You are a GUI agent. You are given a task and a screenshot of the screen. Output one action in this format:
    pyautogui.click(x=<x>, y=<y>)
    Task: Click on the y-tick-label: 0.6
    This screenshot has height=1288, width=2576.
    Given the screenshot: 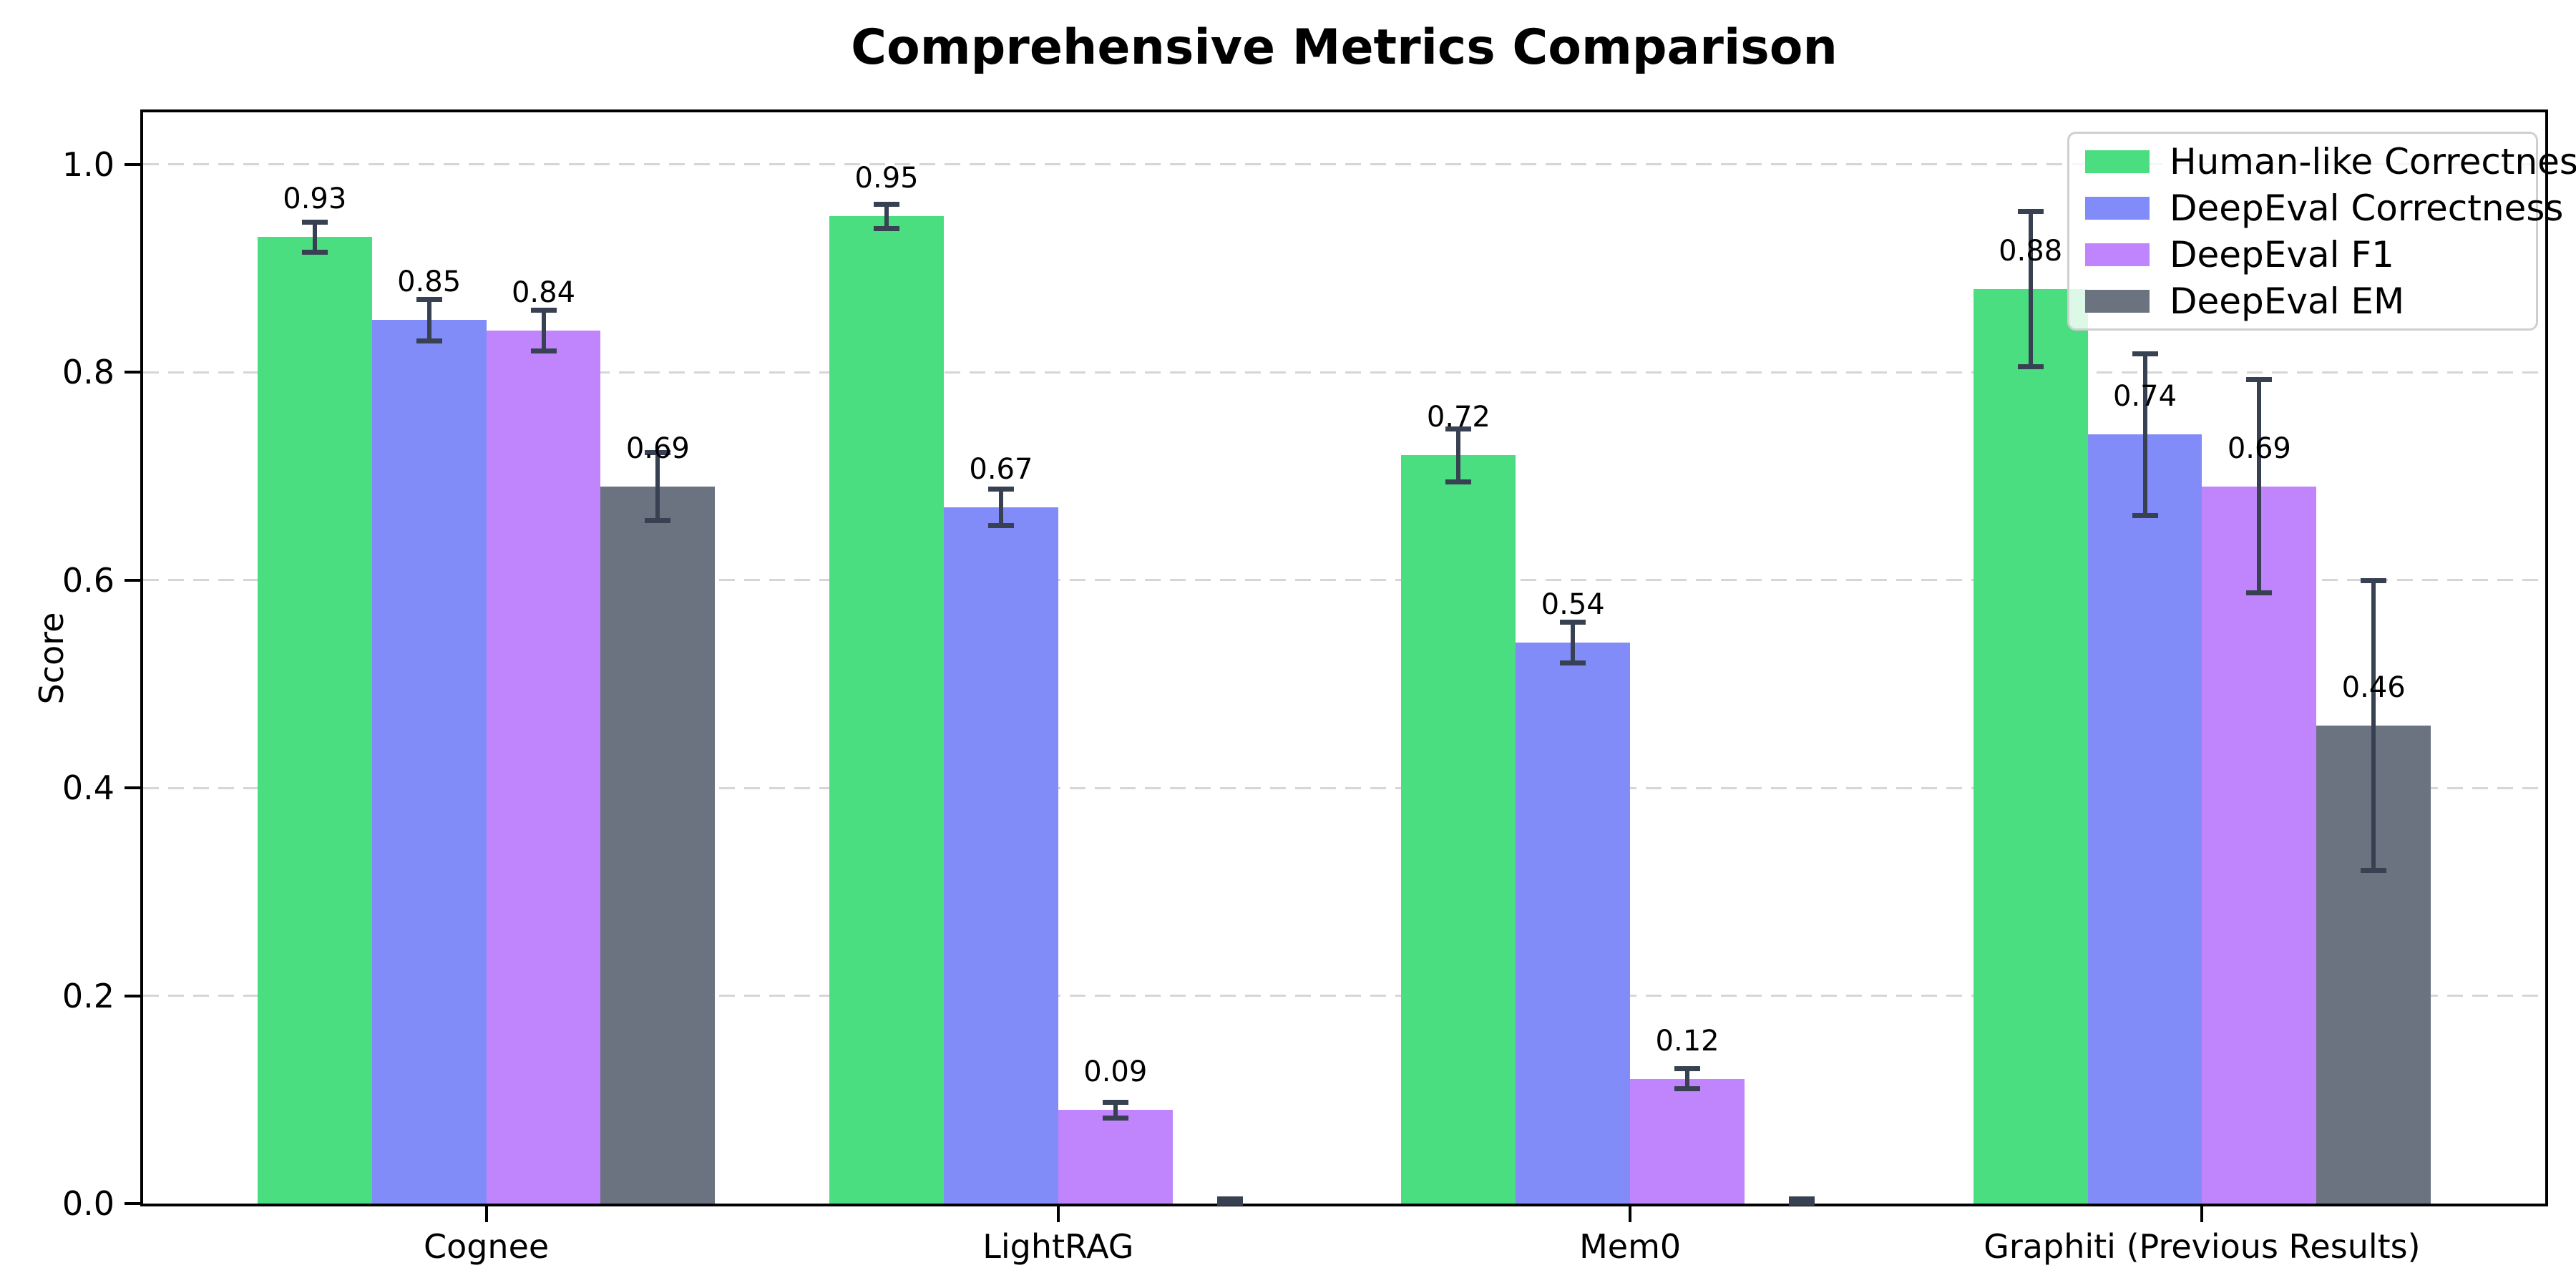 What is the action you would take?
    pyautogui.click(x=88, y=580)
    